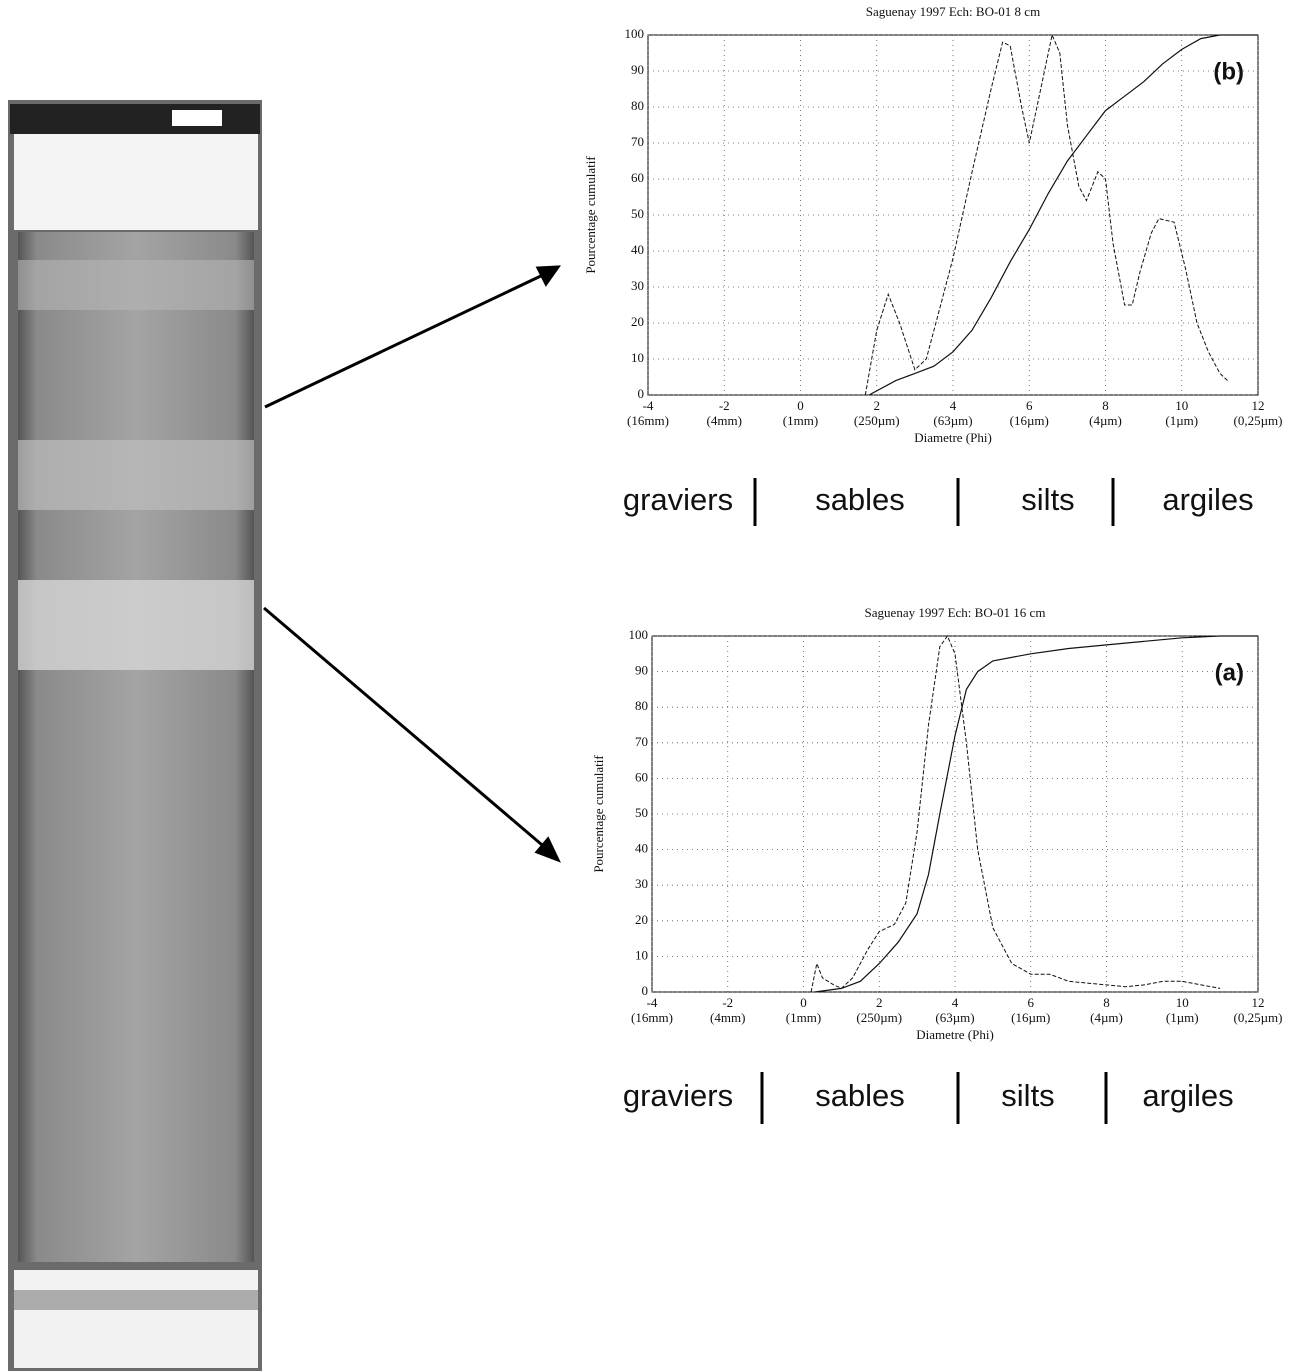 The image size is (1292, 1371). Describe the element at coordinates (953, 11) in the screenshot. I see `chart-title: Saguenay 1997 Ech: BO-01 8 cm` at that location.